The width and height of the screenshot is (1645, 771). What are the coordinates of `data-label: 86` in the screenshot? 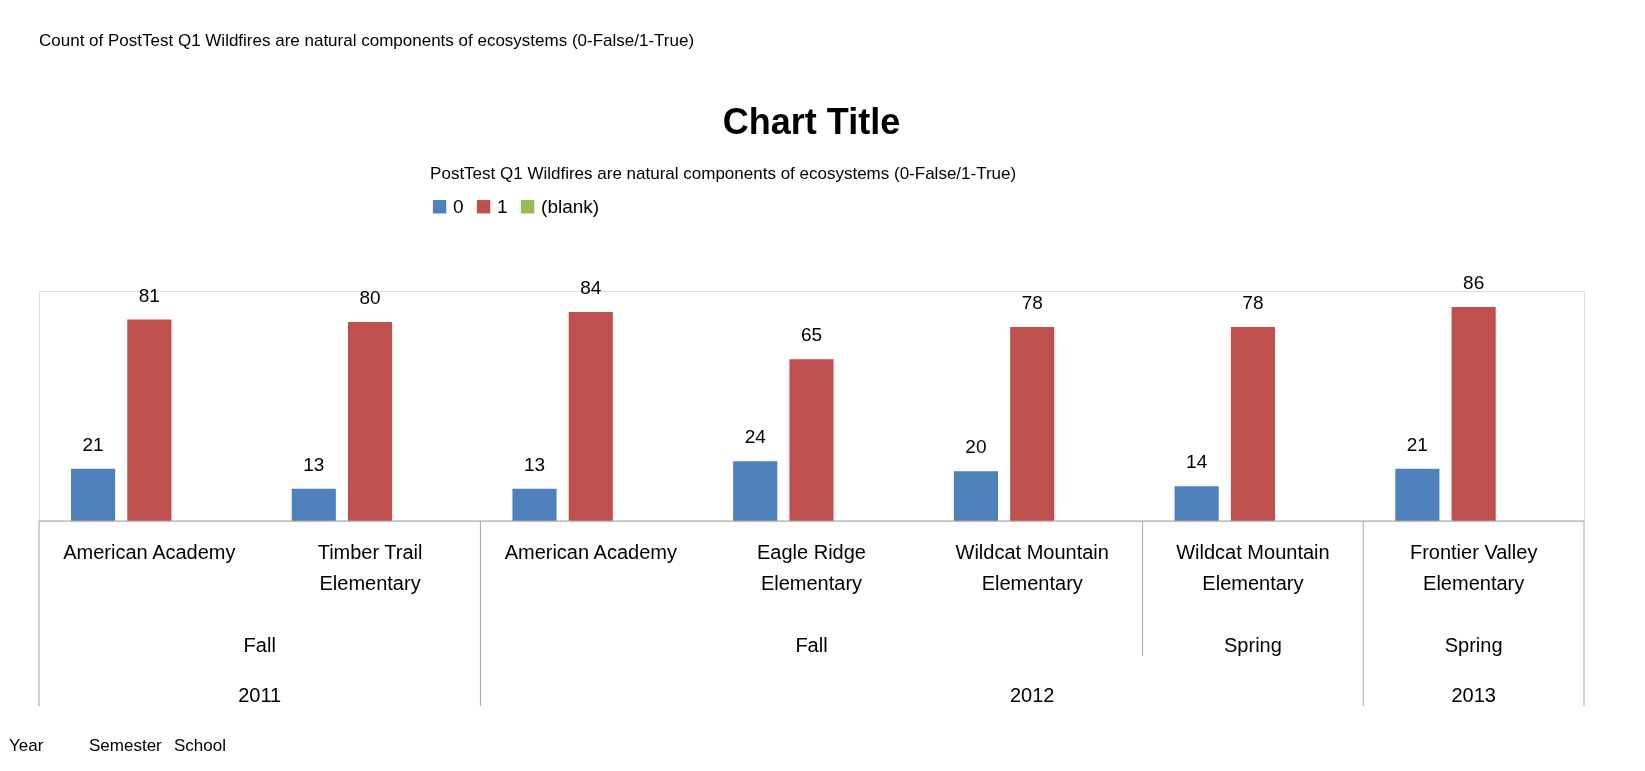 It's located at (1474, 283).